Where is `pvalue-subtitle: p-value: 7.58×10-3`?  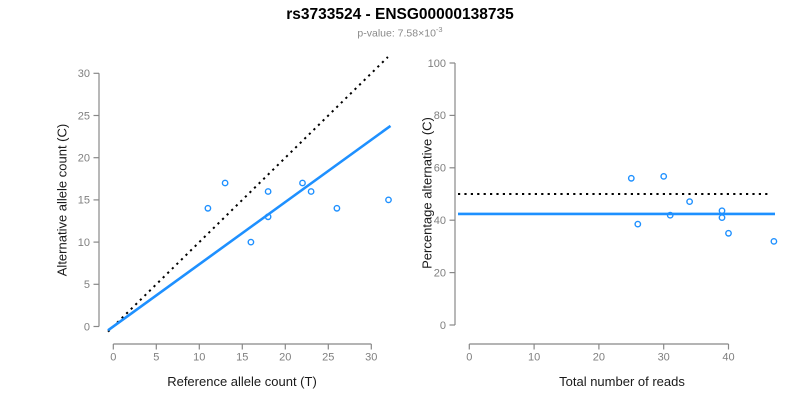 pvalue-subtitle: p-value: 7.58×10-3 is located at coordinates (400, 32).